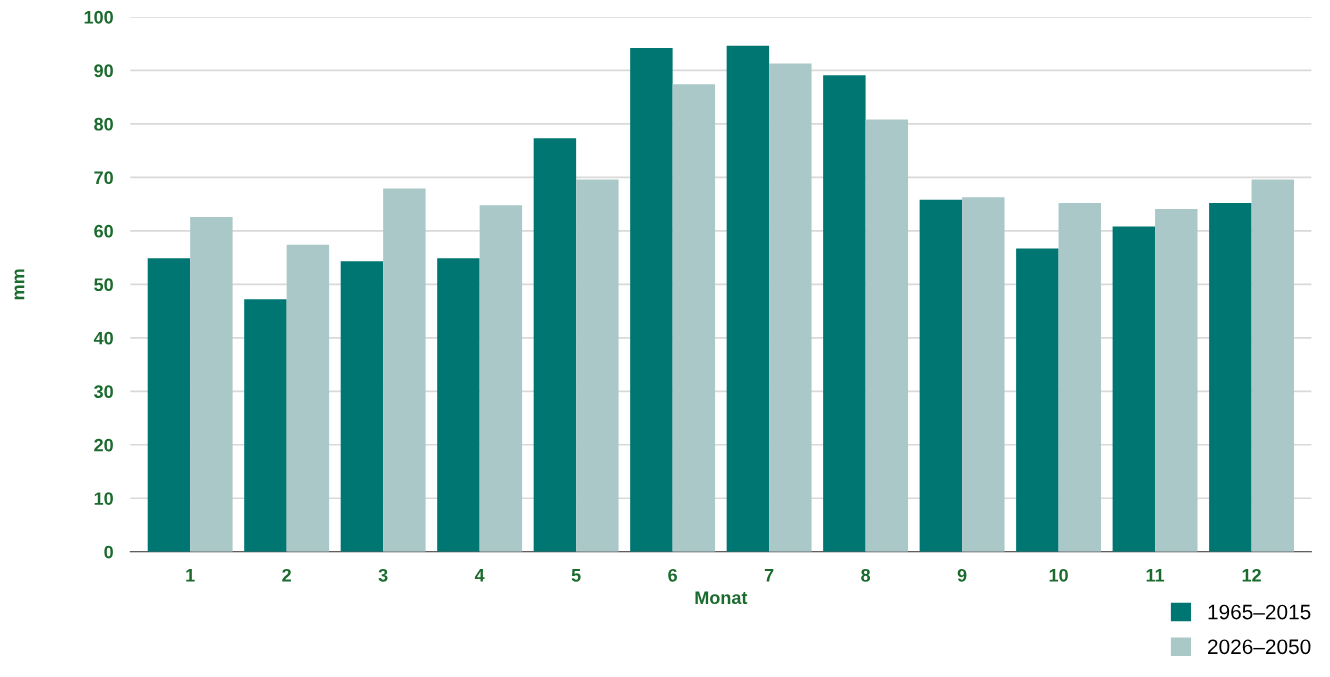 This screenshot has height=677, width=1330. What do you see at coordinates (1259, 647) in the screenshot?
I see `legend-label: 2026–2050` at bounding box center [1259, 647].